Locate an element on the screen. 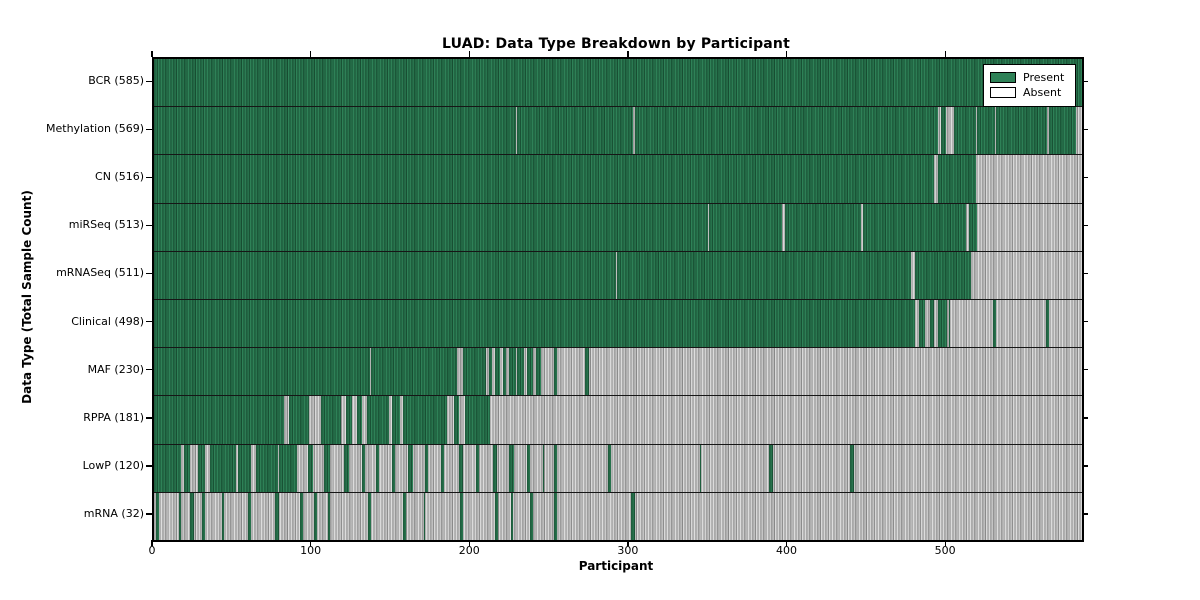 This screenshot has height=600, width=1200. row-band-Clinical is located at coordinates (618, 323).